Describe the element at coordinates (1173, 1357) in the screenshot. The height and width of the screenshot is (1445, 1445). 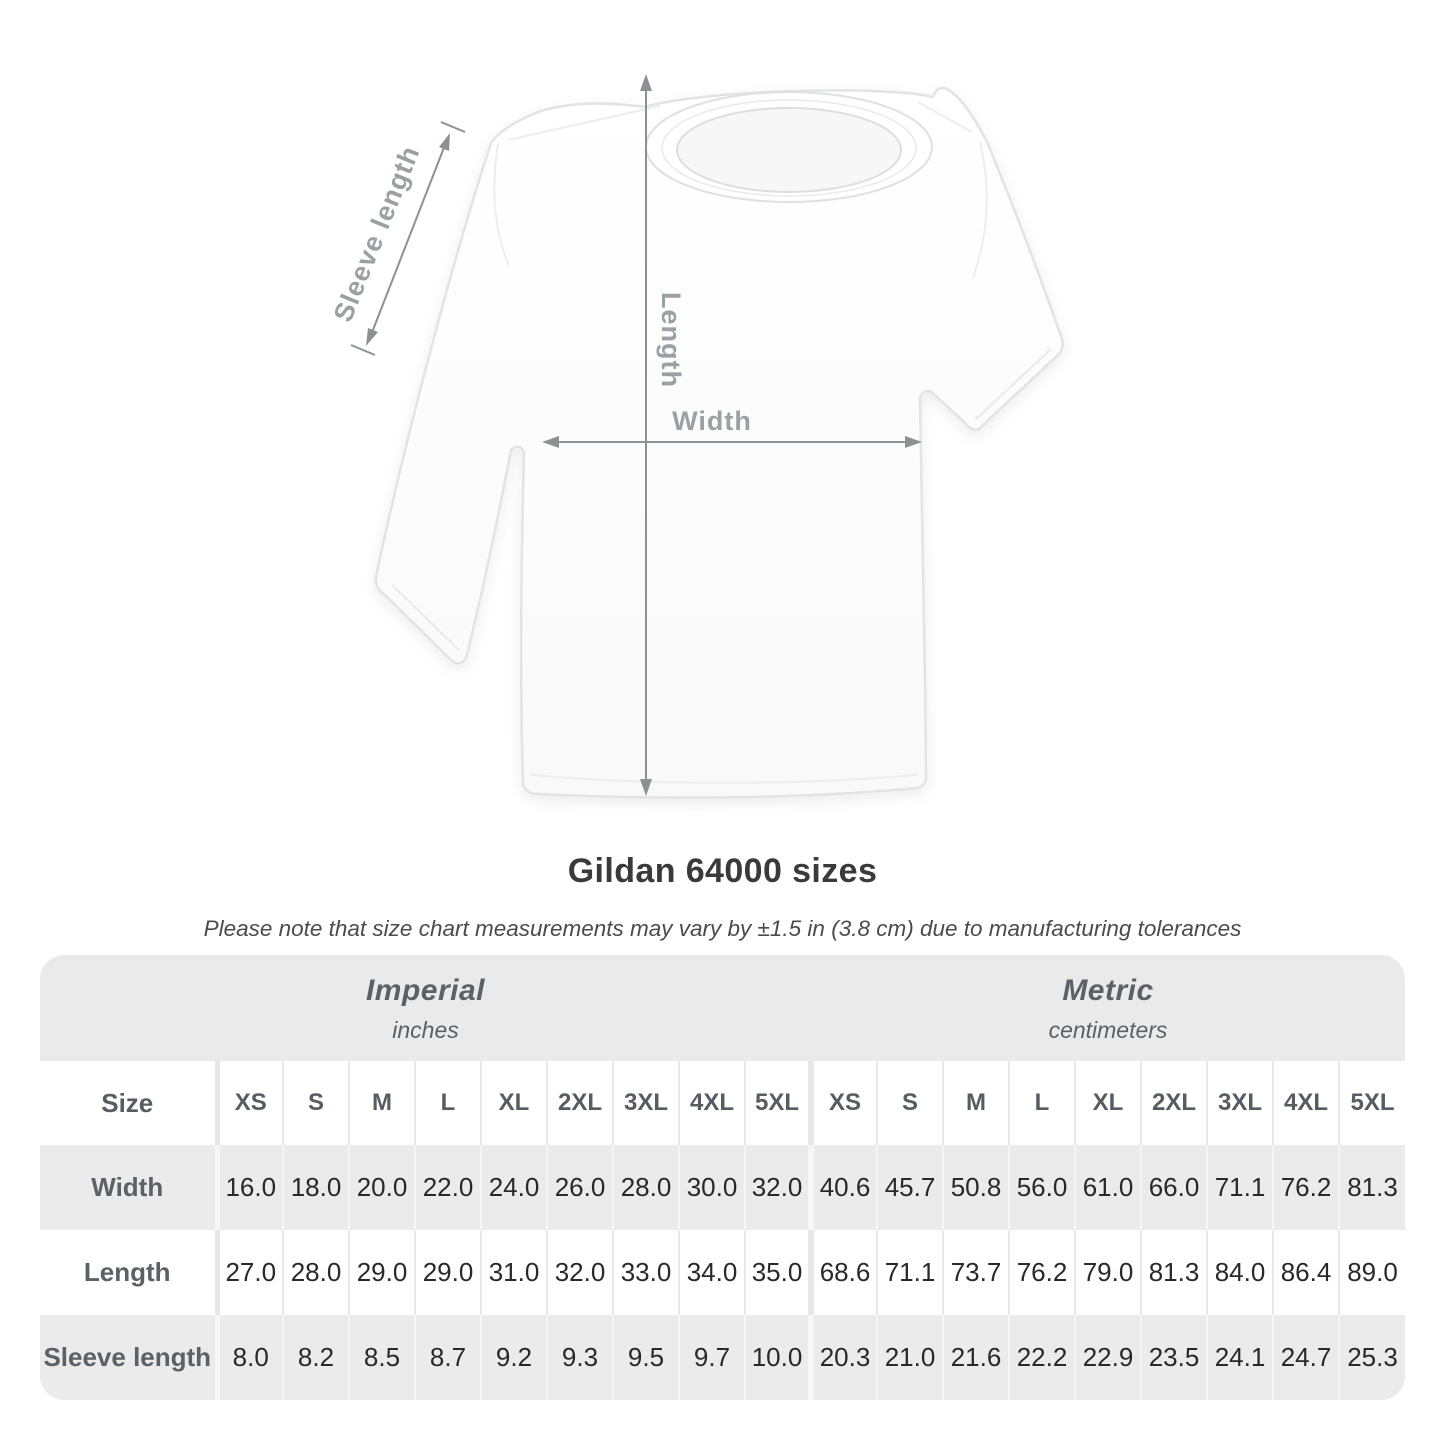
I see `value-cell: 23.5` at that location.